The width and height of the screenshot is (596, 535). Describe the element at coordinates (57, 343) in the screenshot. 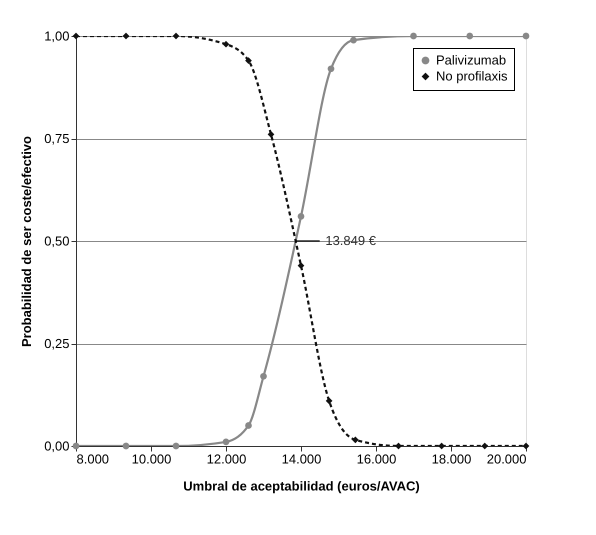

I see `y-tick-label: 0,25` at that location.